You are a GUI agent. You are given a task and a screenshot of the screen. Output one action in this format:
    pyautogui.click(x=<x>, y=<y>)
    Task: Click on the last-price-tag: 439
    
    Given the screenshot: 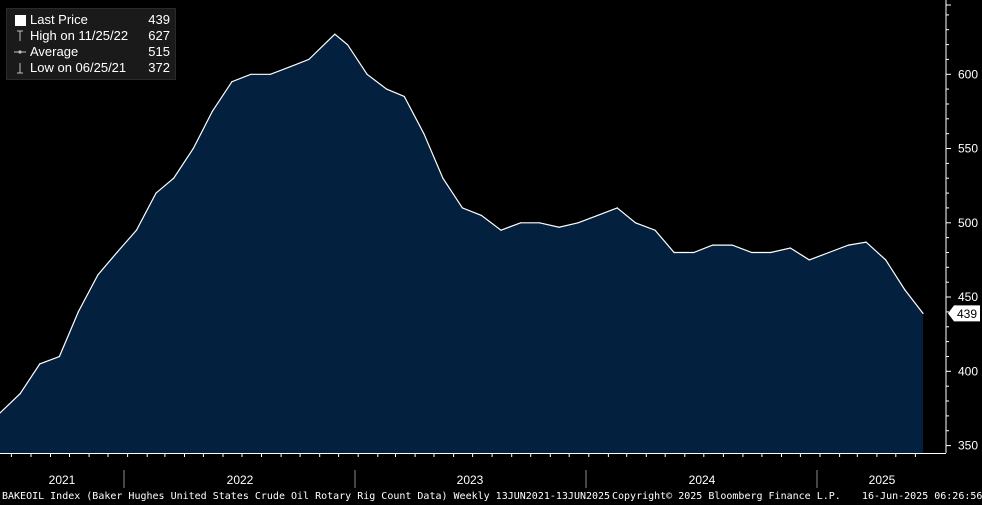 What is the action you would take?
    pyautogui.click(x=964, y=313)
    